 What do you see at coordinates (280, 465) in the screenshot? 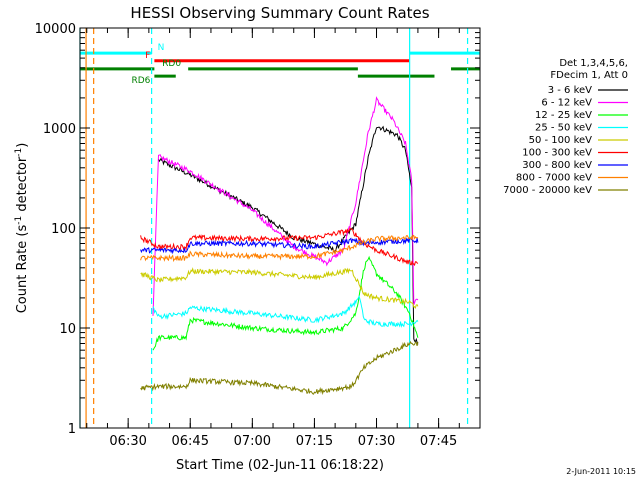
I see `x-axis-label: Start Time (02-Jun-11 06:18:22)` at bounding box center [280, 465].